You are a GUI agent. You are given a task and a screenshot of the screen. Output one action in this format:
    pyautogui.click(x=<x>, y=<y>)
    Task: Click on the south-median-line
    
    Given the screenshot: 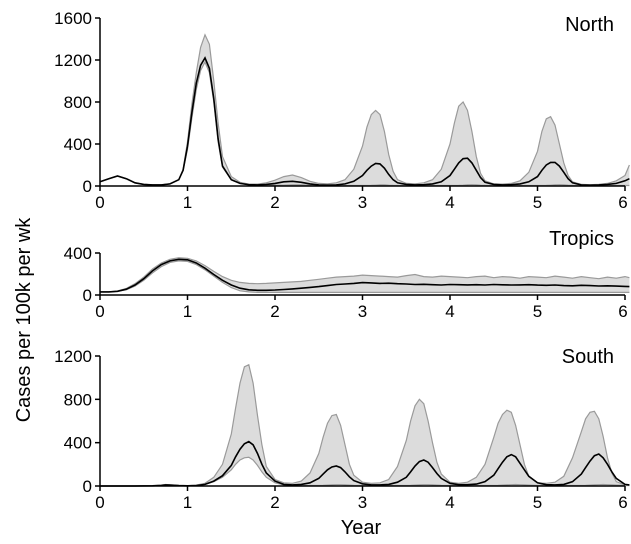 What is the action you would take?
    pyautogui.click(x=365, y=463)
    